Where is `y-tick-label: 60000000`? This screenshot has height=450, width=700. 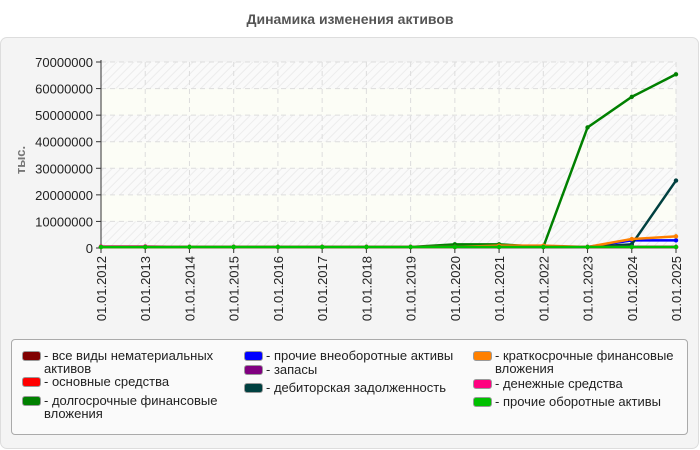 y-tick-label: 60000000 is located at coordinates (64, 89).